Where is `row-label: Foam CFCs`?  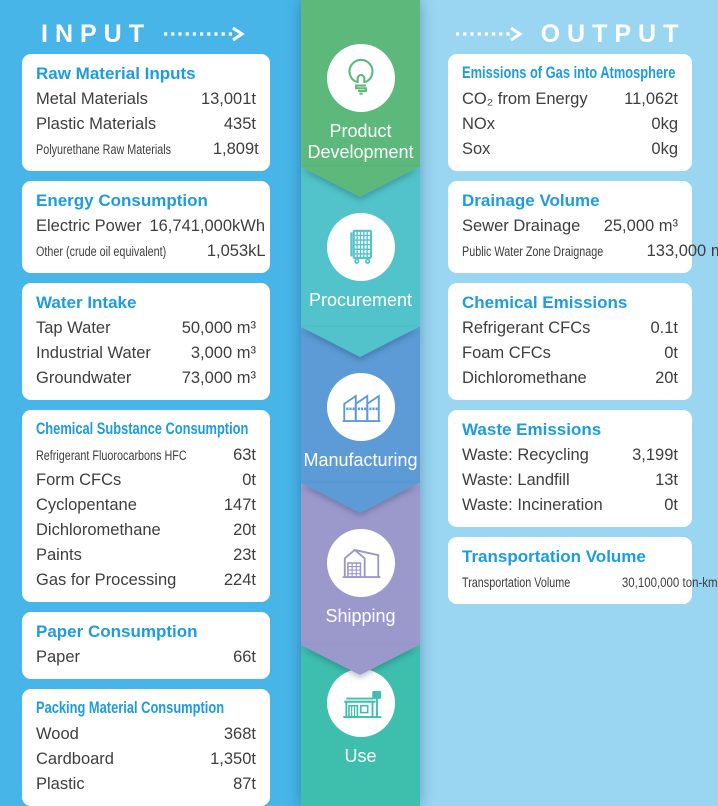
row-label: Foam CFCs is located at coordinates (506, 353).